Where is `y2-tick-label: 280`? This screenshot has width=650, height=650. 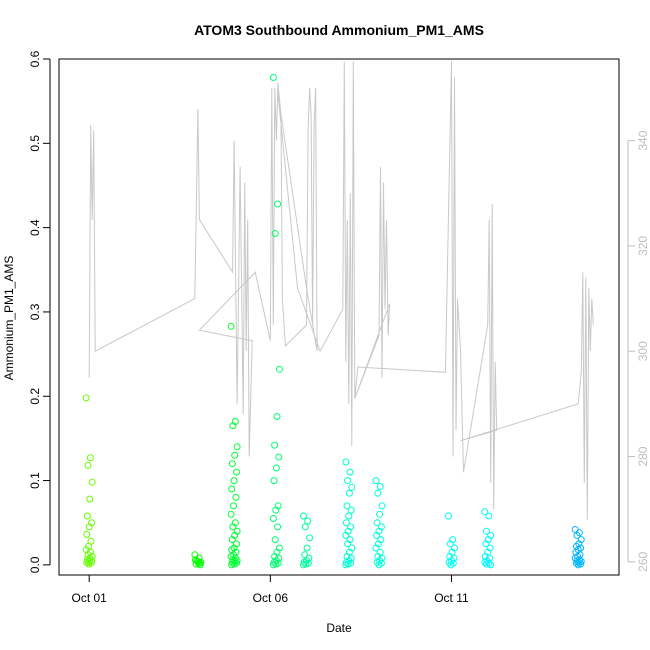
y2-tick-label: 280 is located at coordinates (643, 456).